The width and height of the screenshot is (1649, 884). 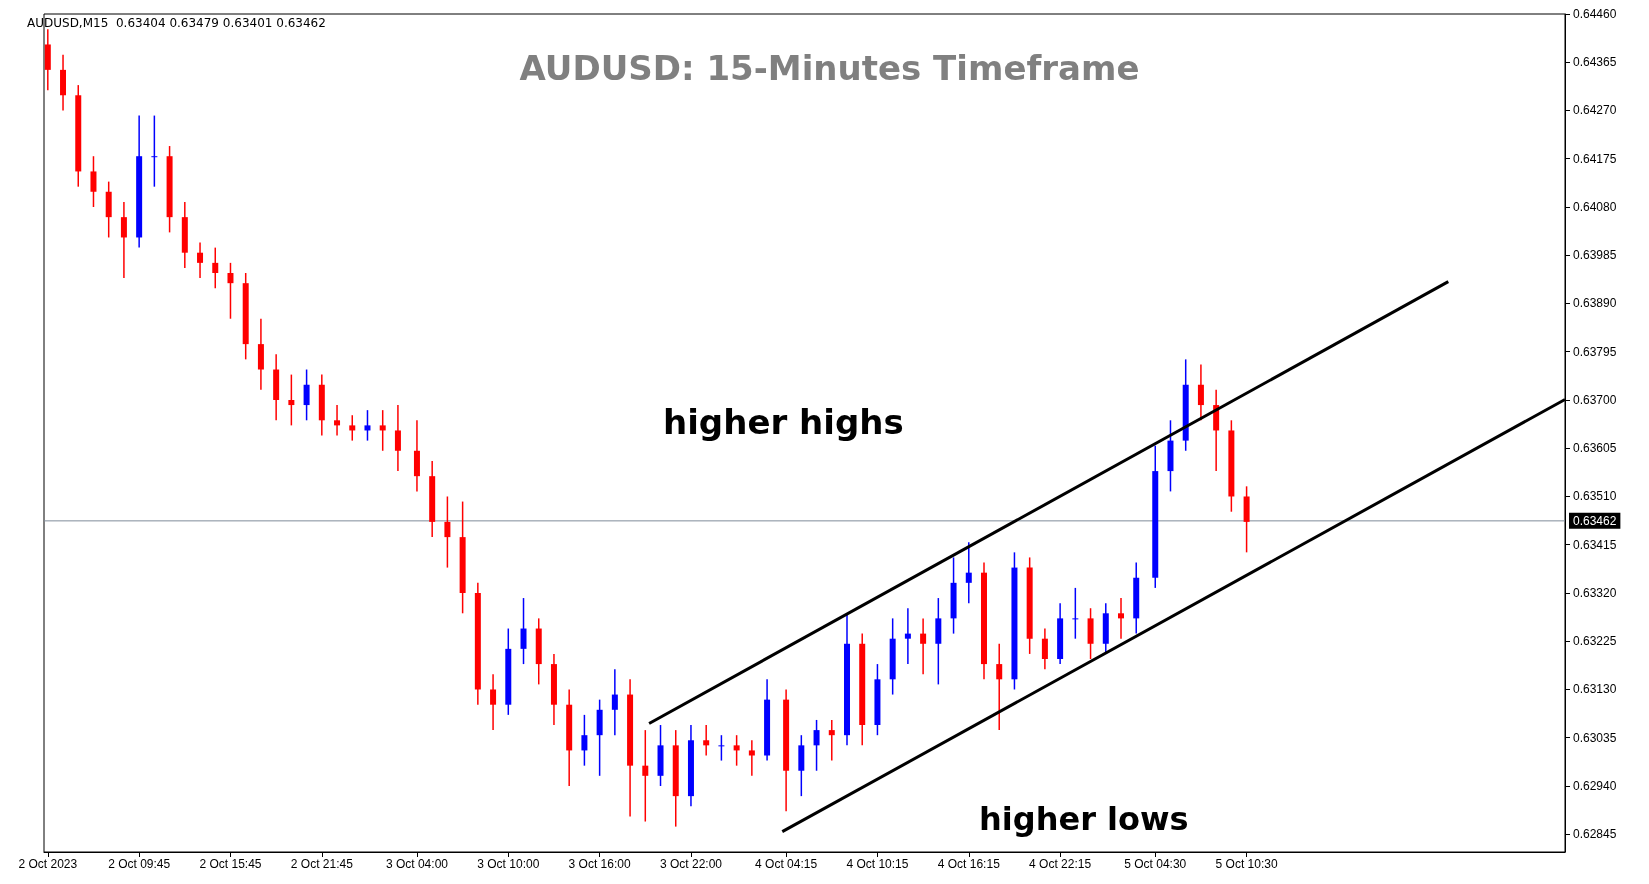 I want to click on y-tick-label: 0.63415, so click(x=1595, y=544).